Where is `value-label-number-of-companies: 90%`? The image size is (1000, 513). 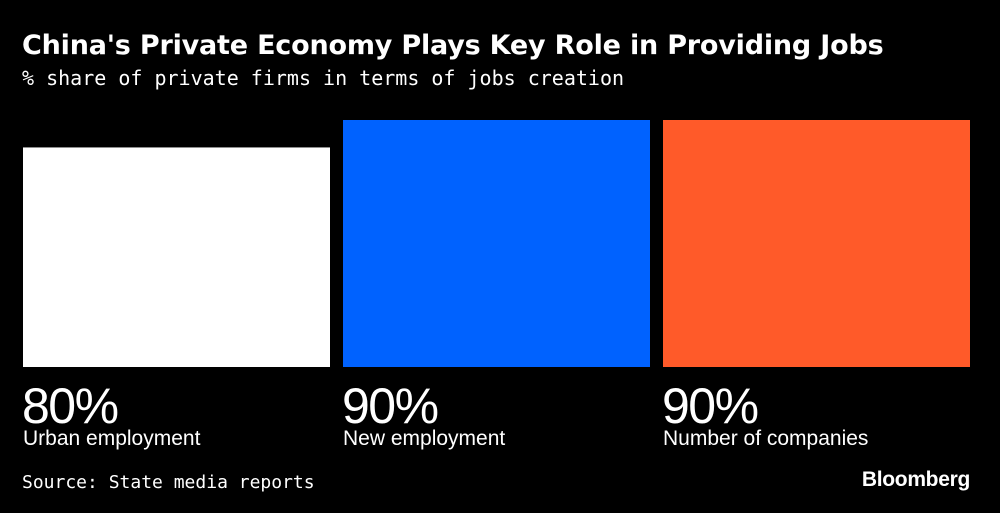
value-label-number-of-companies: 90% is located at coordinates (710, 406).